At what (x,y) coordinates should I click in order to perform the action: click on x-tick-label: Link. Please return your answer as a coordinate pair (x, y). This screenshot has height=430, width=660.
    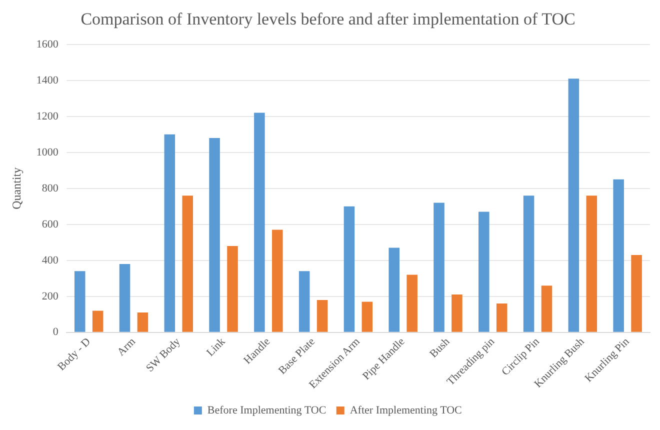
    Looking at the image, I should click on (216, 347).